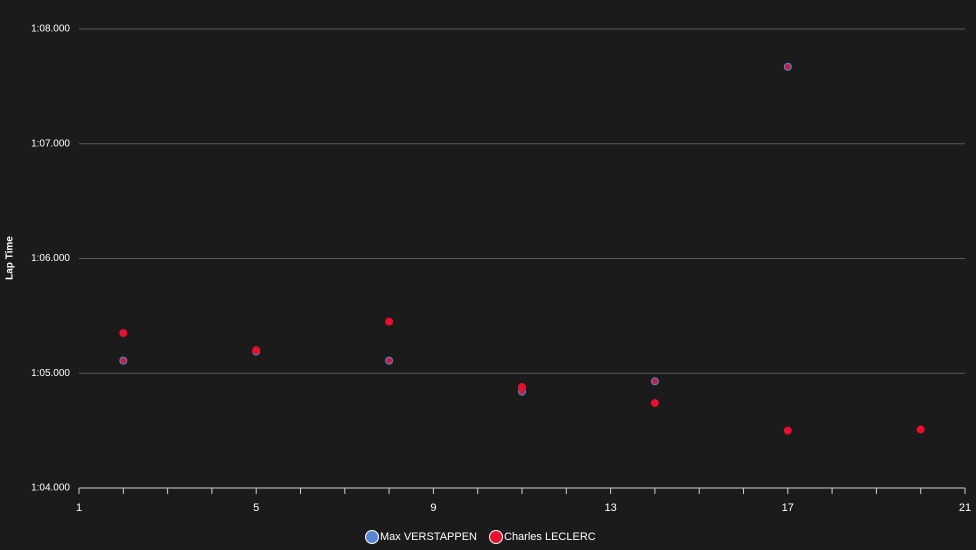 Image resolution: width=976 pixels, height=550 pixels. Describe the element at coordinates (550, 537) in the screenshot. I see `legend-label: Charles LECLERC` at that location.